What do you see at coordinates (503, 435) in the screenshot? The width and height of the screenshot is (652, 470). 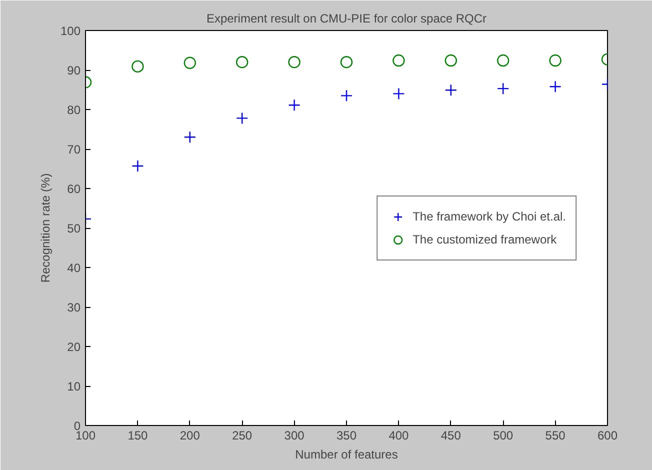 I see `x-tick-label: 500` at bounding box center [503, 435].